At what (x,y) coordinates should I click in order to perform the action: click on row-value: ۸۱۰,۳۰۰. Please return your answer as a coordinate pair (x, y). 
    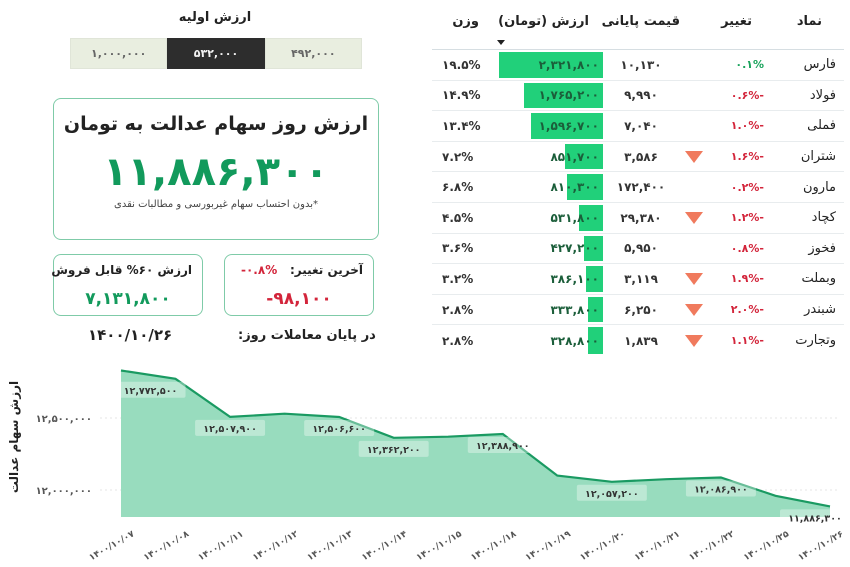
    Looking at the image, I should click on (543, 187).